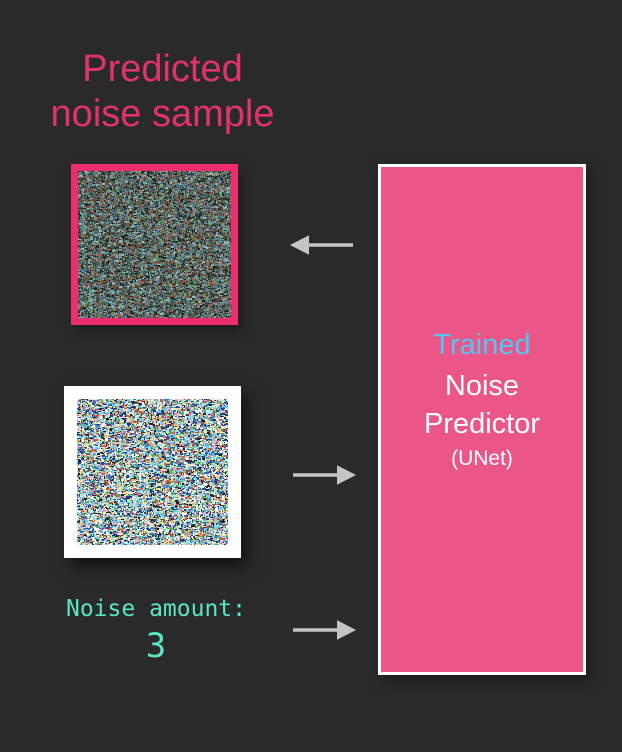 This screenshot has width=622, height=752. What do you see at coordinates (482, 345) in the screenshot?
I see `predictor-line-trained: Trained` at bounding box center [482, 345].